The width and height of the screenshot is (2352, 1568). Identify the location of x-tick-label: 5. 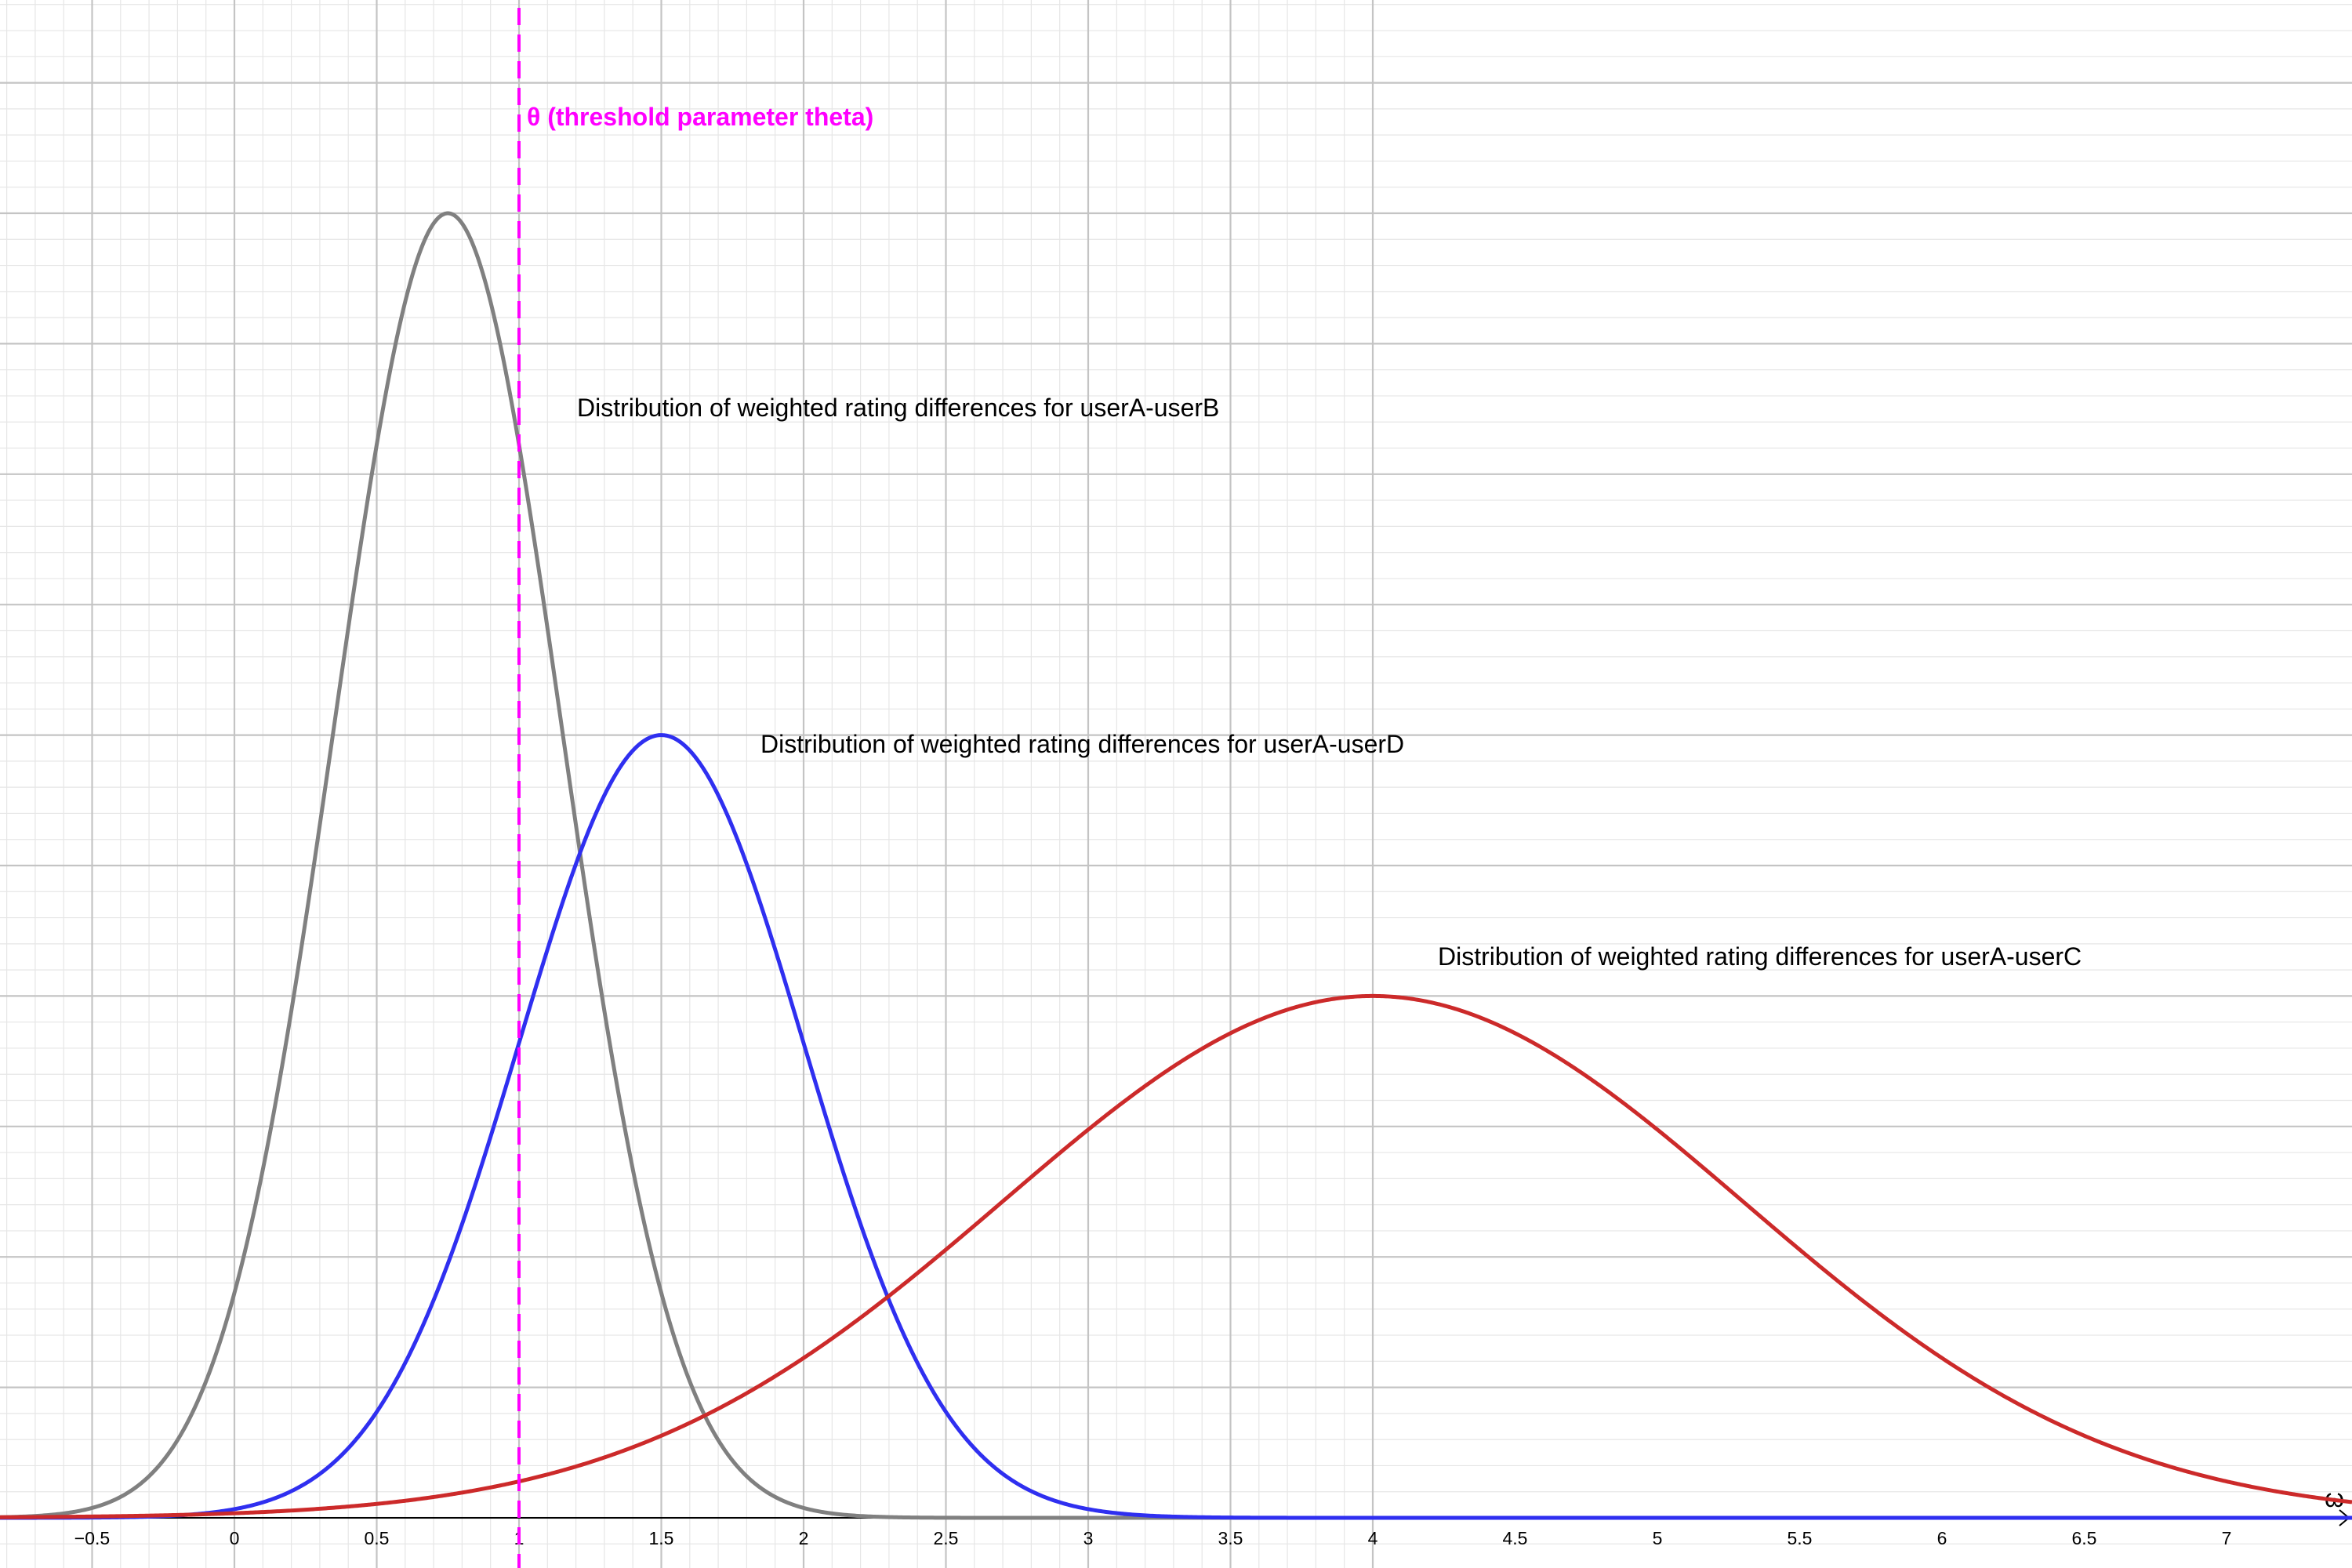
(1658, 1538).